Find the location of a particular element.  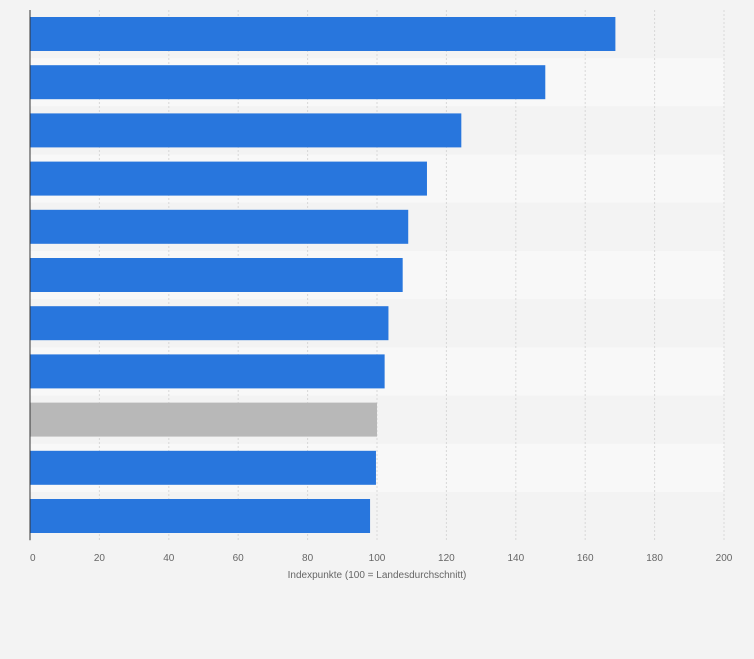

x-axis-ticks: 0 20 40 60 80 100 120 140 160 180 200 is located at coordinates (381, 558).